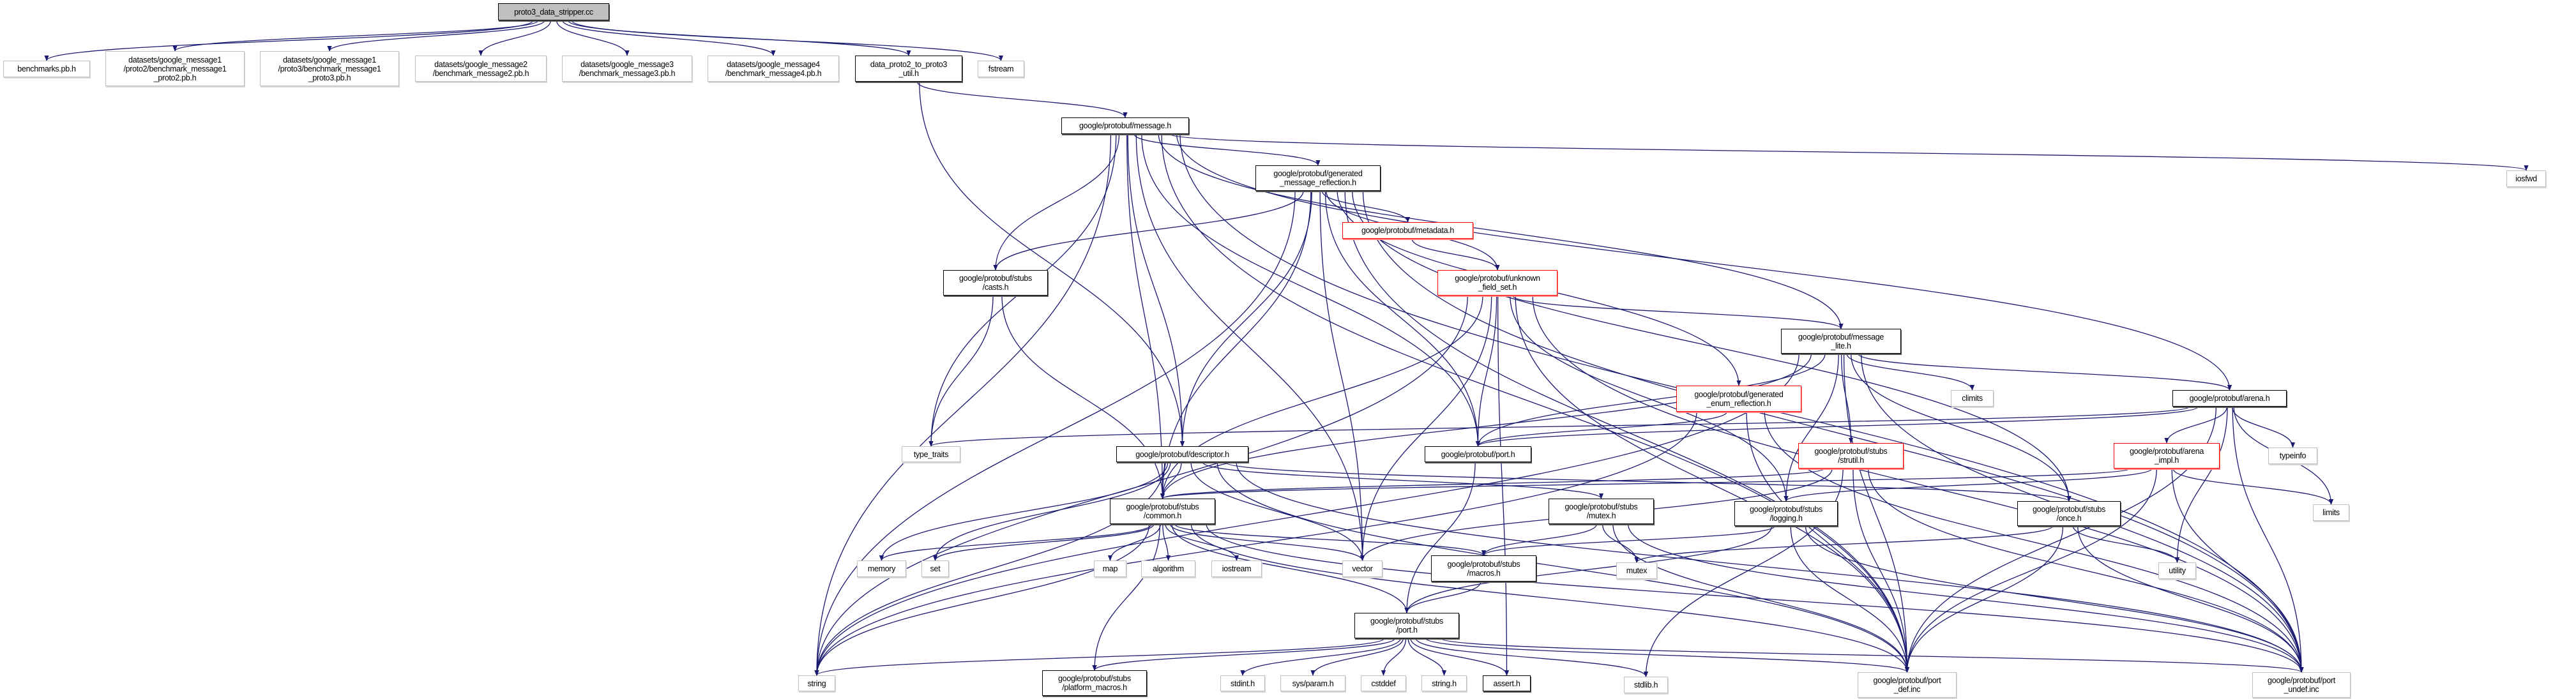 This screenshot has height=699, width=2576. I want to click on edge-msglite-to-once, so click(1962, 428).